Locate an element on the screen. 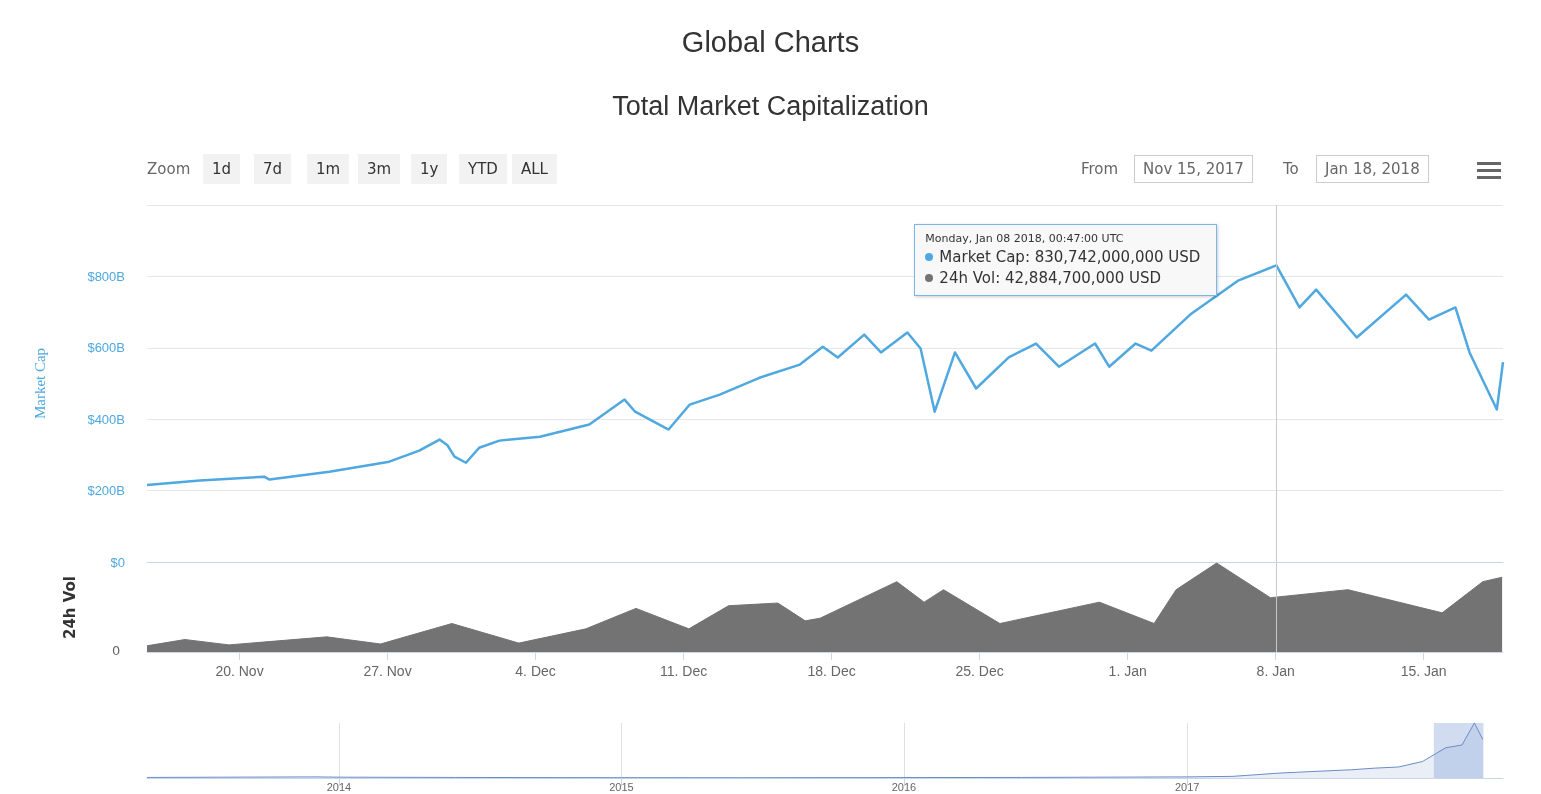 This screenshot has height=794, width=1541. x-tick-label: 2015 is located at coordinates (621, 786).